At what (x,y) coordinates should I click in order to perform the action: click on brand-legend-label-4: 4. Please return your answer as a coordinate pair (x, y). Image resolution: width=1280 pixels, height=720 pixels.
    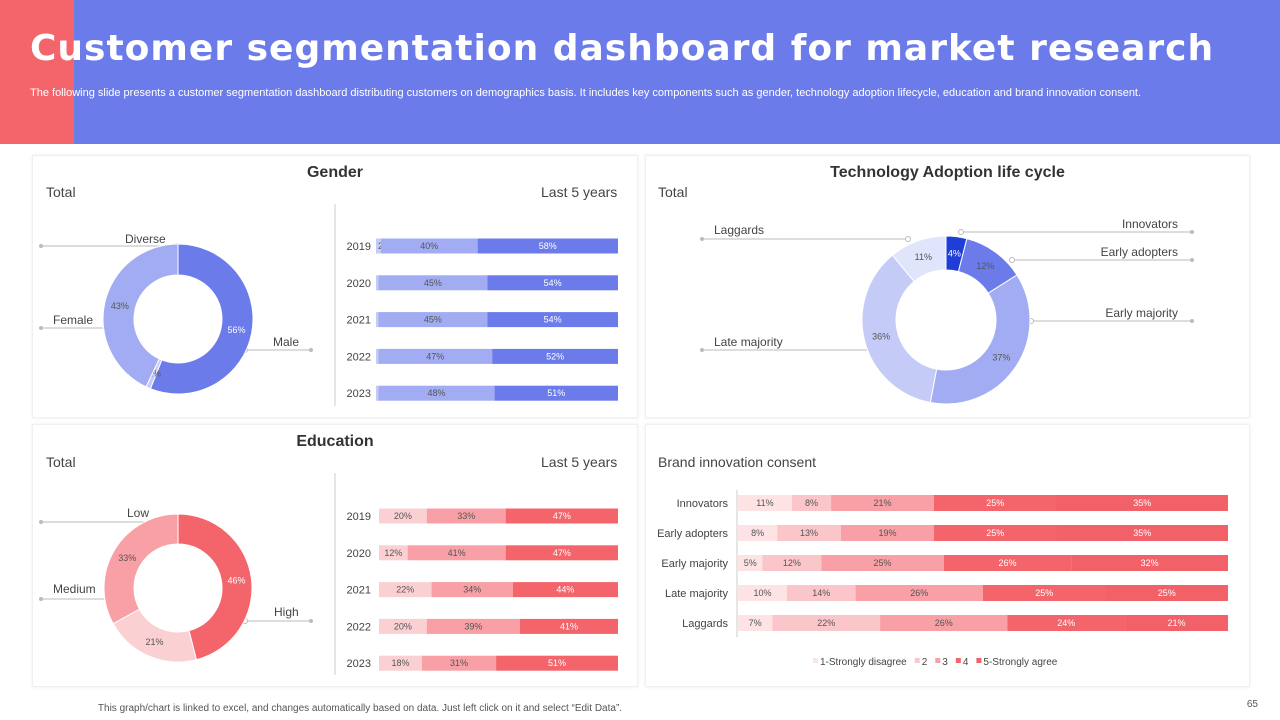
    Looking at the image, I should click on (966, 662).